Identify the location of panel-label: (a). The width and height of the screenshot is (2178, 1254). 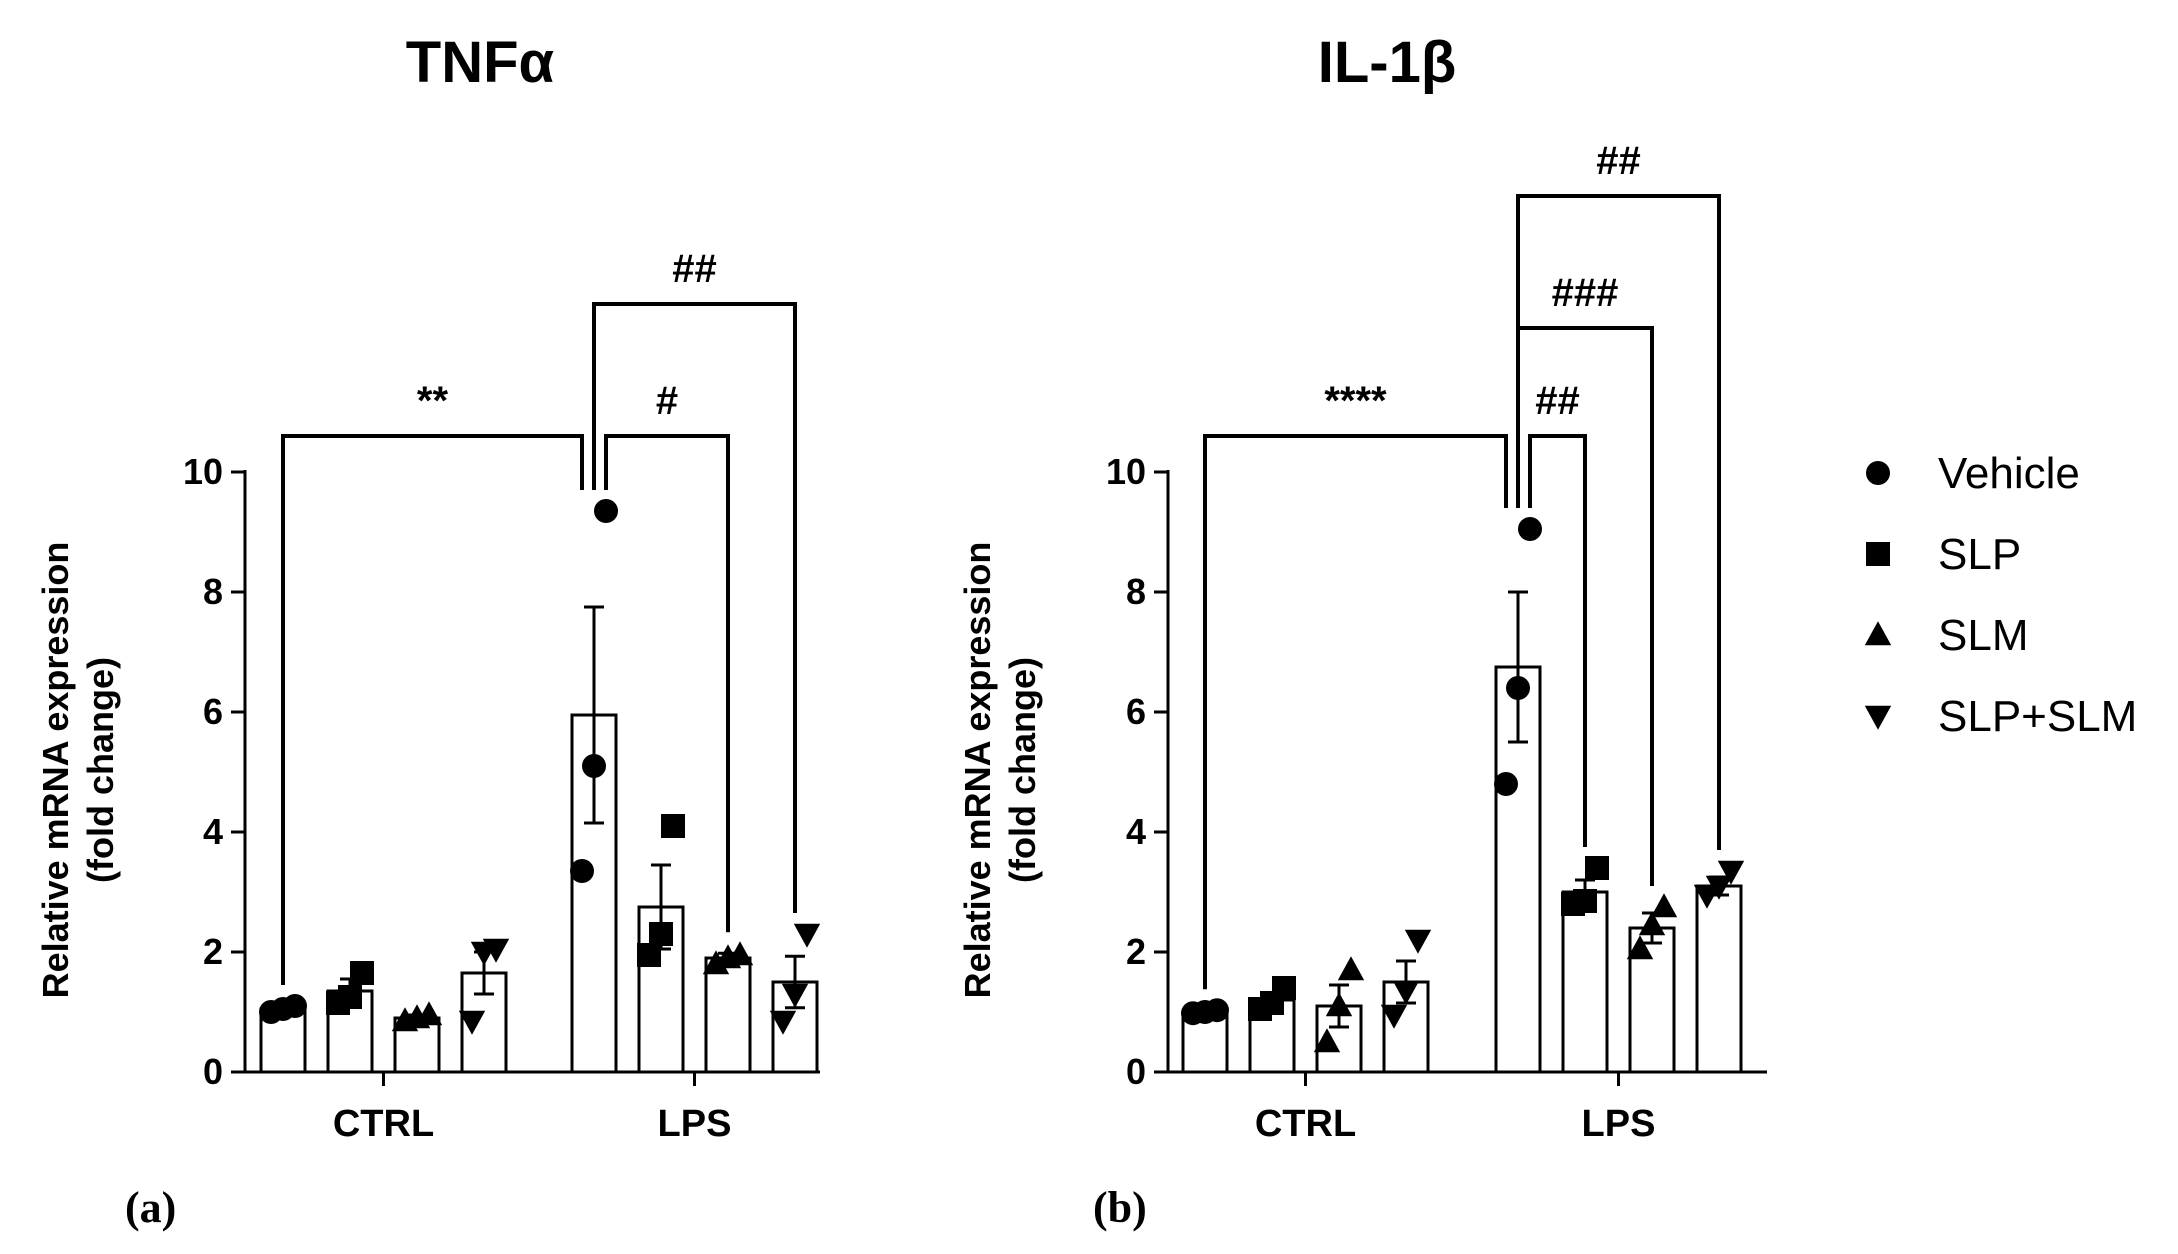
(150, 1207).